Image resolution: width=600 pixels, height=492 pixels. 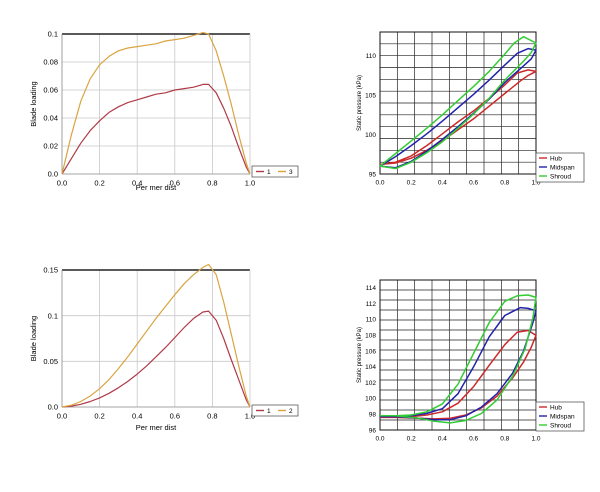 What do you see at coordinates (371, 288) in the screenshot?
I see `y-tick-label: 114` at bounding box center [371, 288].